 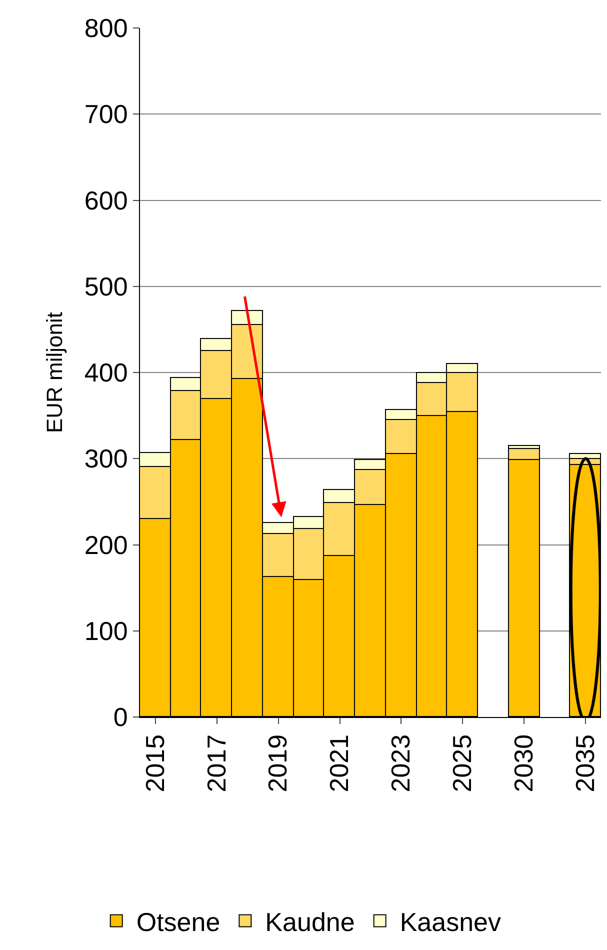 I want to click on y-tick-label: 100, so click(x=106, y=631).